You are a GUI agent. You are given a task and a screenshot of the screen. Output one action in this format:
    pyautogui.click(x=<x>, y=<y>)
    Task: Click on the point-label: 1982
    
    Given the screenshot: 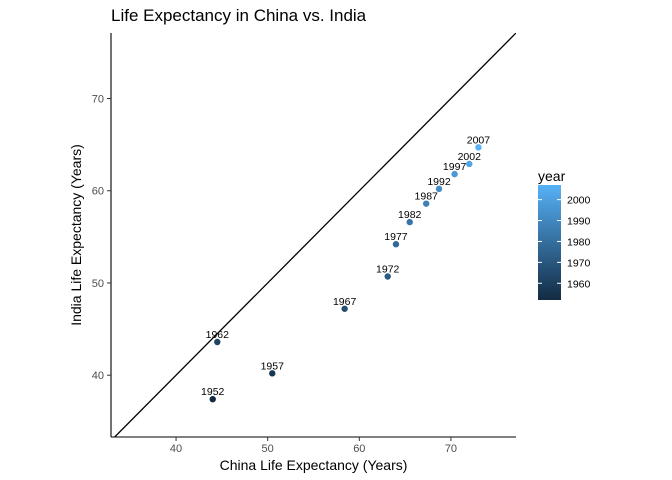 What is the action you would take?
    pyautogui.click(x=410, y=215)
    